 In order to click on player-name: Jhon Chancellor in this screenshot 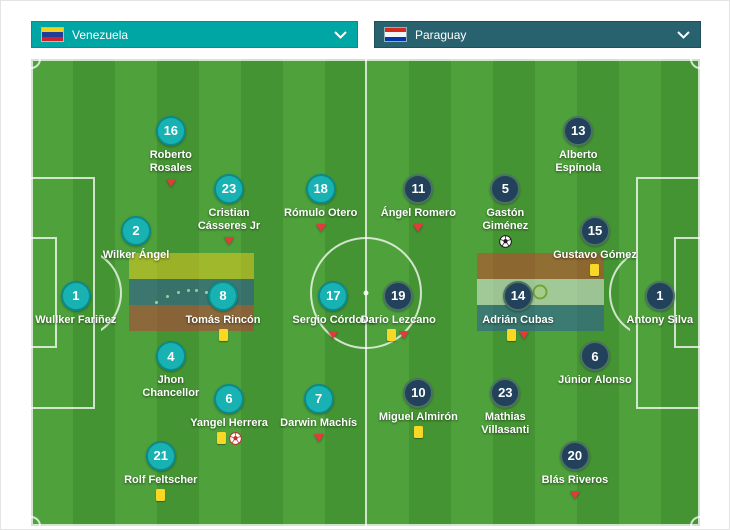, I will do `click(171, 386)`.